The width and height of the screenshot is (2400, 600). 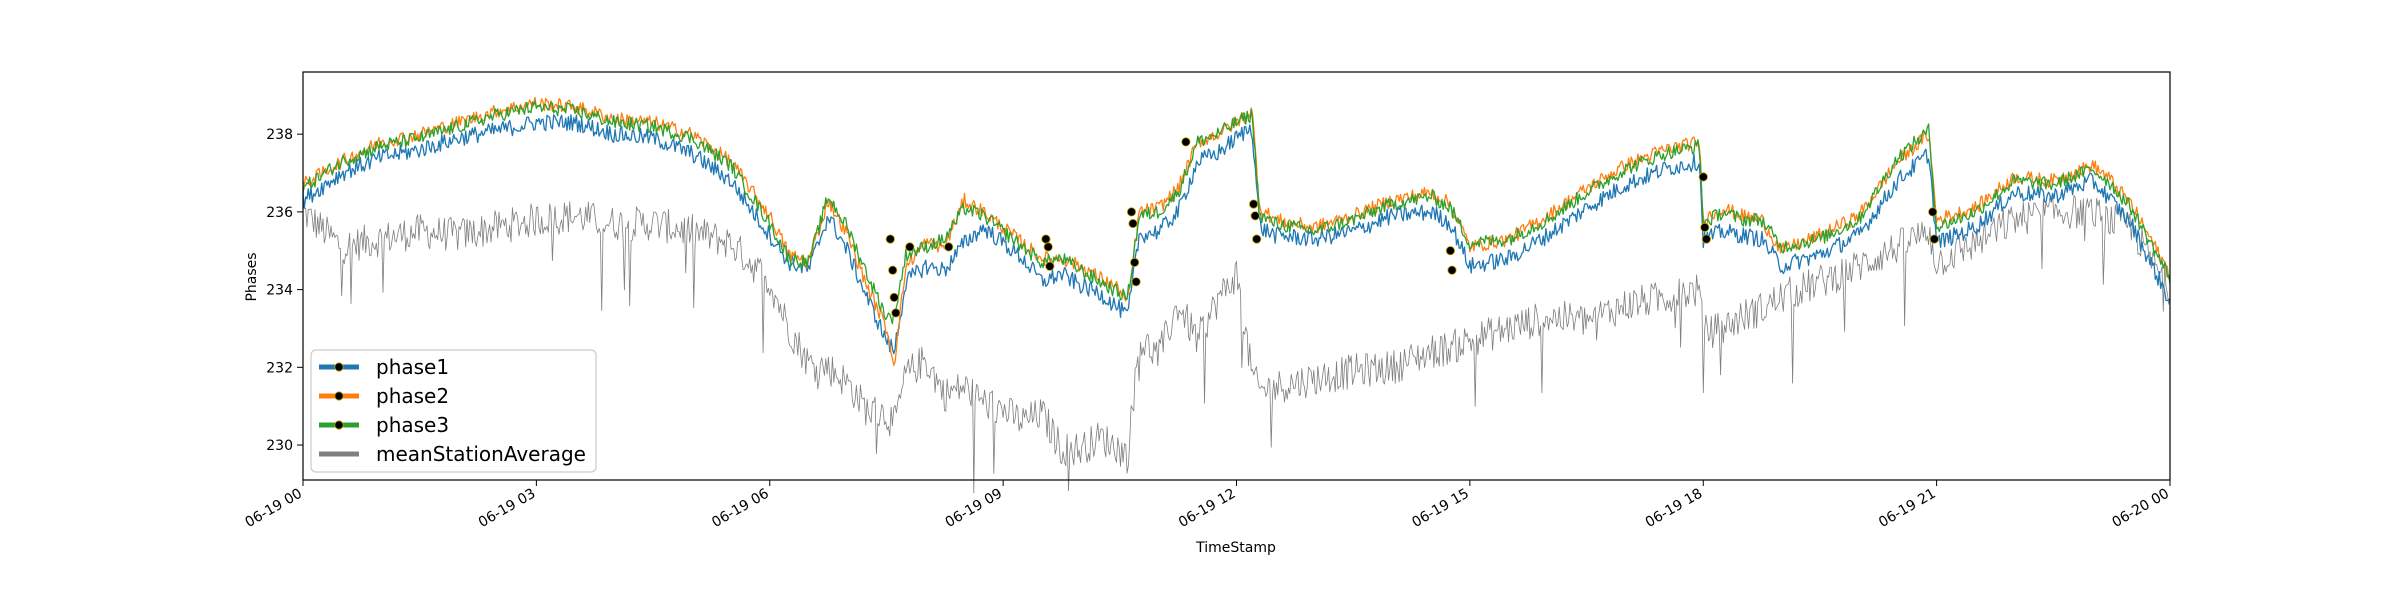 What do you see at coordinates (252, 276) in the screenshot?
I see `y-axis-label: Phases` at bounding box center [252, 276].